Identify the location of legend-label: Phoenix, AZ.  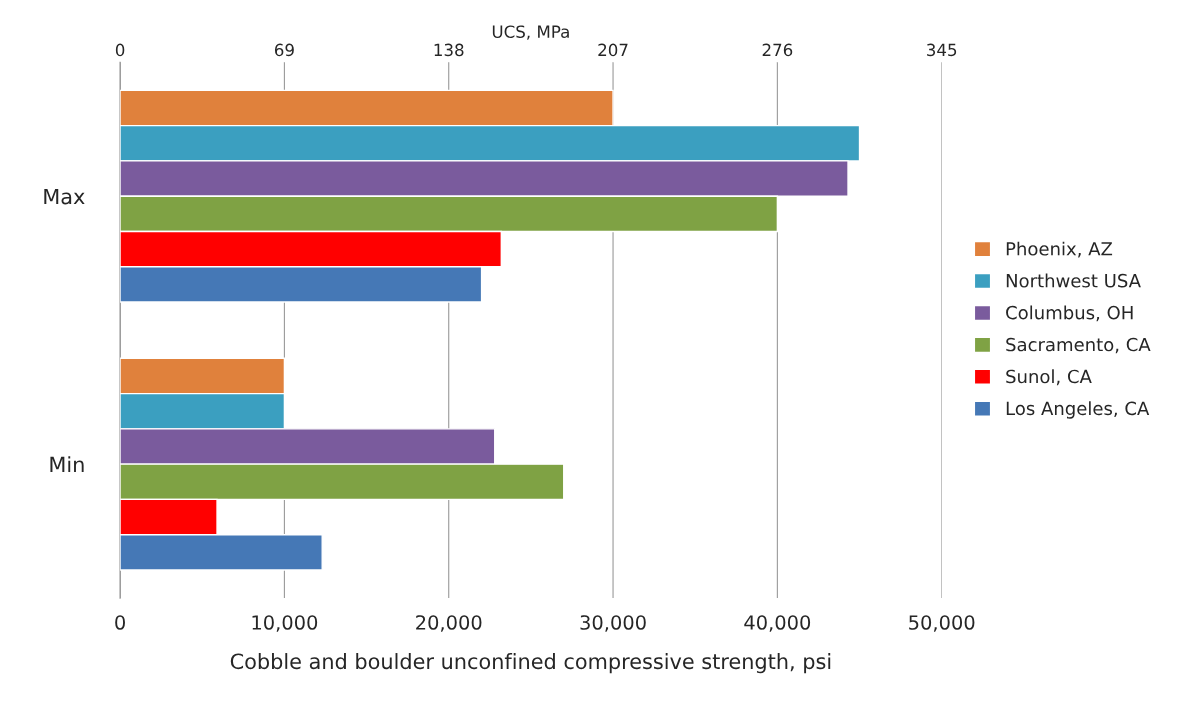
(1059, 249).